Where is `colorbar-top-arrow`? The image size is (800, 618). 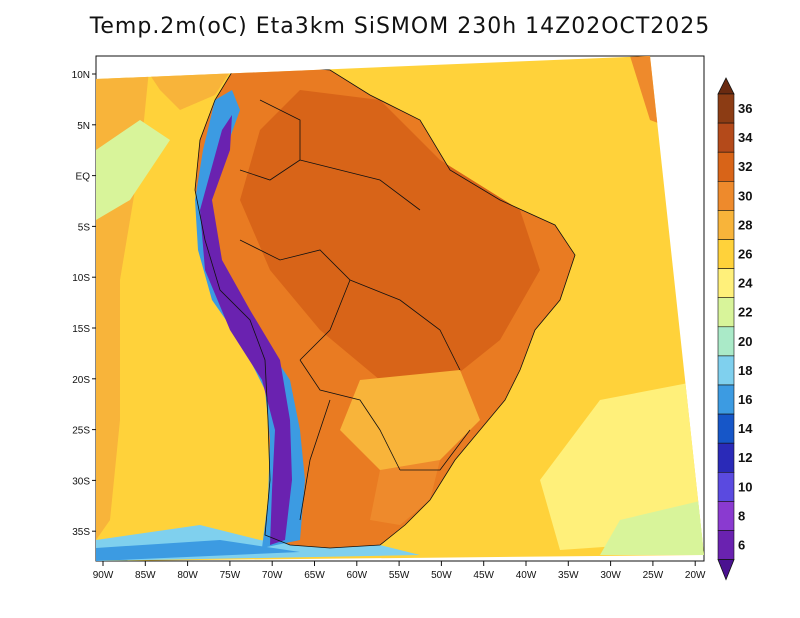 colorbar-top-arrow is located at coordinates (726, 86).